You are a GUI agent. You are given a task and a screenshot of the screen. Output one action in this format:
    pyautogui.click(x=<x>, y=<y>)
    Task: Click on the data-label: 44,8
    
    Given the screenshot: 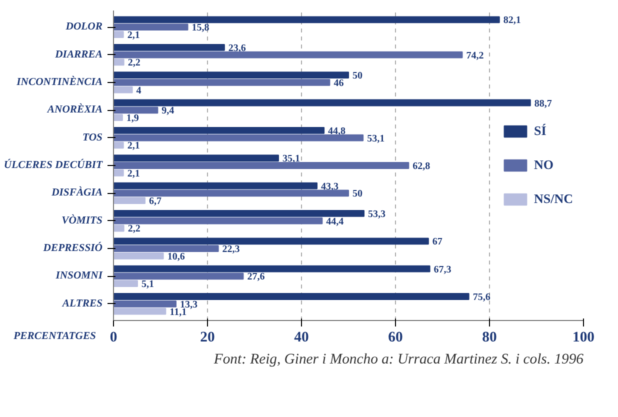 What is the action you would take?
    pyautogui.click(x=337, y=131)
    